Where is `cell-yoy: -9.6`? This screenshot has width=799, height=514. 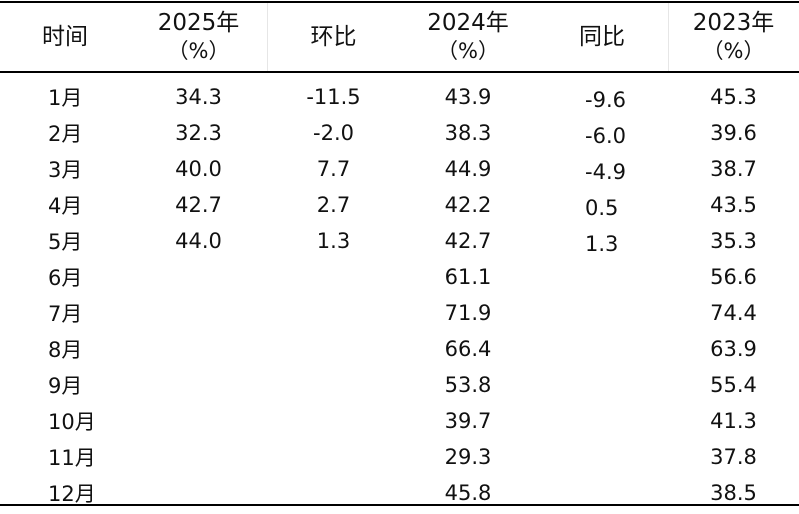
cell-yoy: -9.6 is located at coordinates (605, 100).